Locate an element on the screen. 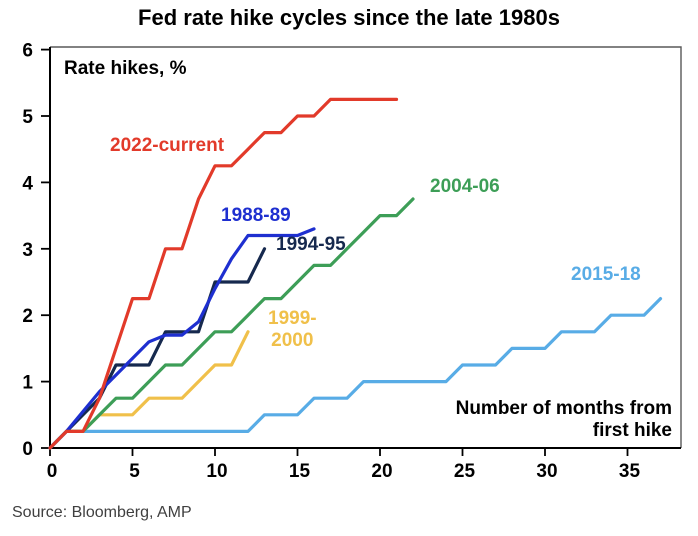 This screenshot has width=698, height=536. series-label-1999-2000-line1: 1999- is located at coordinates (292, 318).